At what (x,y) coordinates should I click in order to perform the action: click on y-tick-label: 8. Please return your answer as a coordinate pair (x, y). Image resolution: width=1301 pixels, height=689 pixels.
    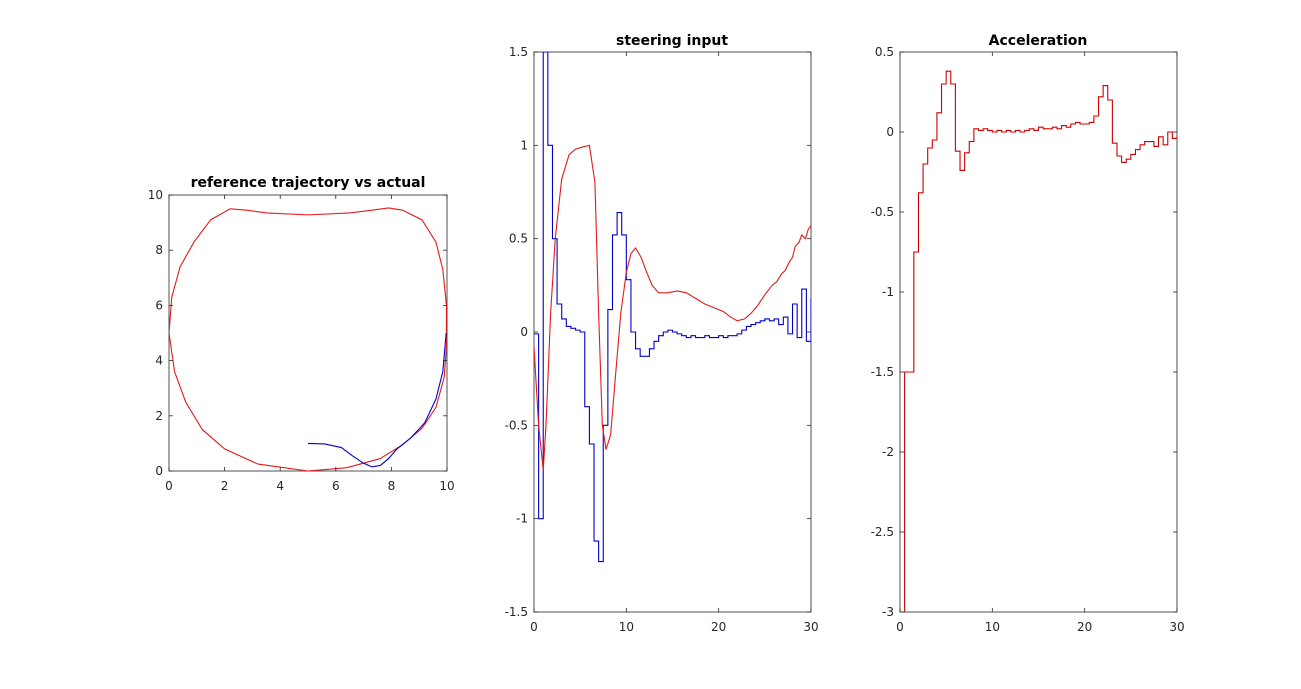
    Looking at the image, I should click on (159, 250).